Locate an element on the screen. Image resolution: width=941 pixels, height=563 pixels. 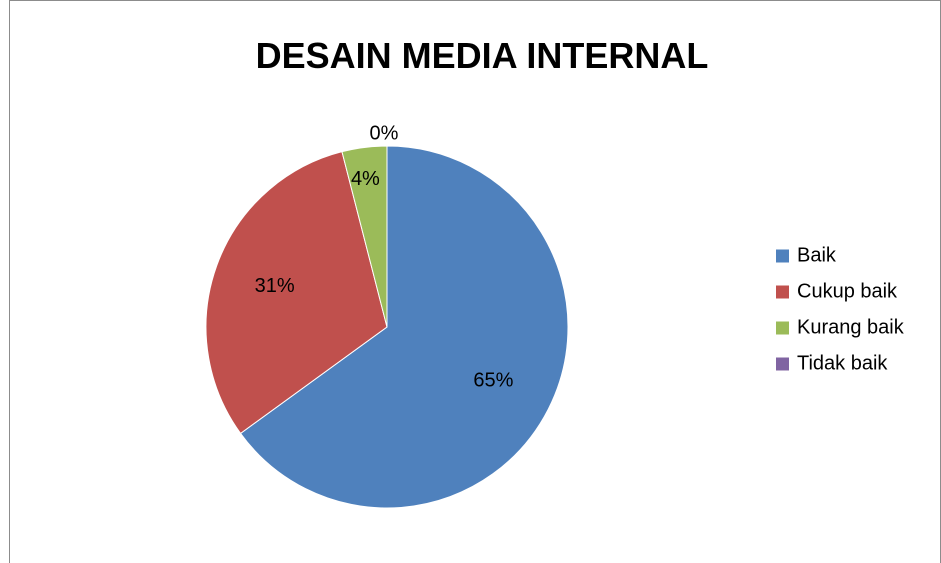
legend-label-baik: Baik is located at coordinates (817, 255).